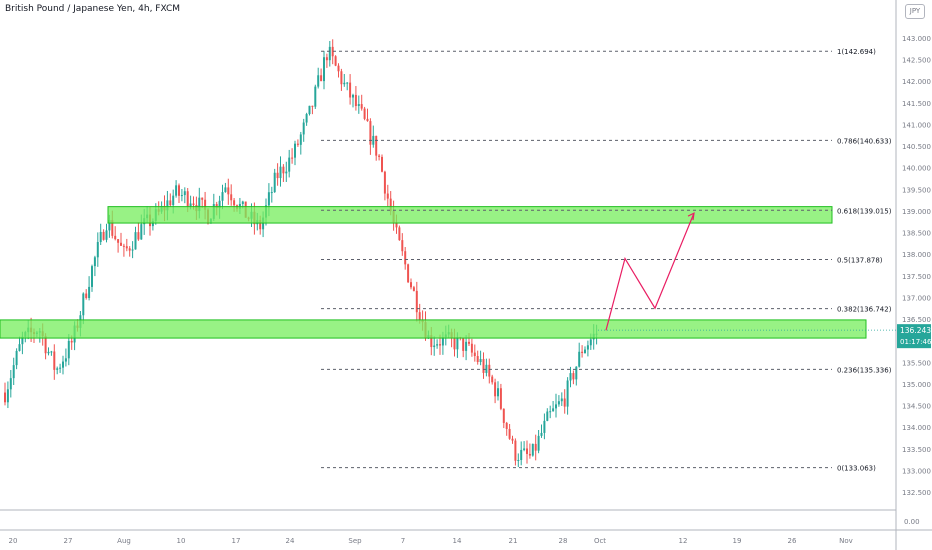  What do you see at coordinates (563, 541) in the screenshot?
I see `x-tick-label: 28` at bounding box center [563, 541].